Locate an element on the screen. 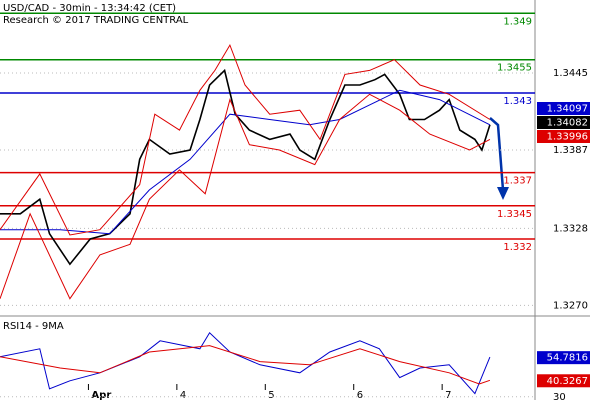 This screenshot has height=400, width=590. level-label: 1.337 is located at coordinates (517, 181).